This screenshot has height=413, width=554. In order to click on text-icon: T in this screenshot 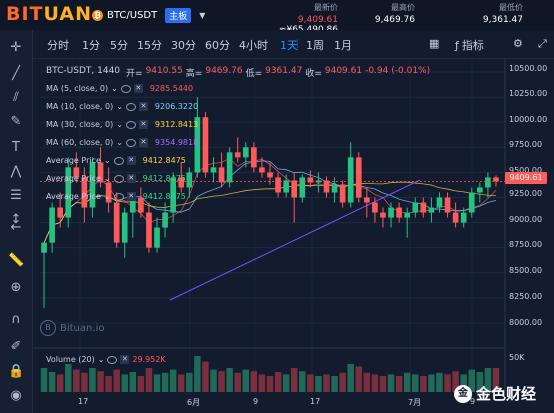, I will do `click(16, 147)`.